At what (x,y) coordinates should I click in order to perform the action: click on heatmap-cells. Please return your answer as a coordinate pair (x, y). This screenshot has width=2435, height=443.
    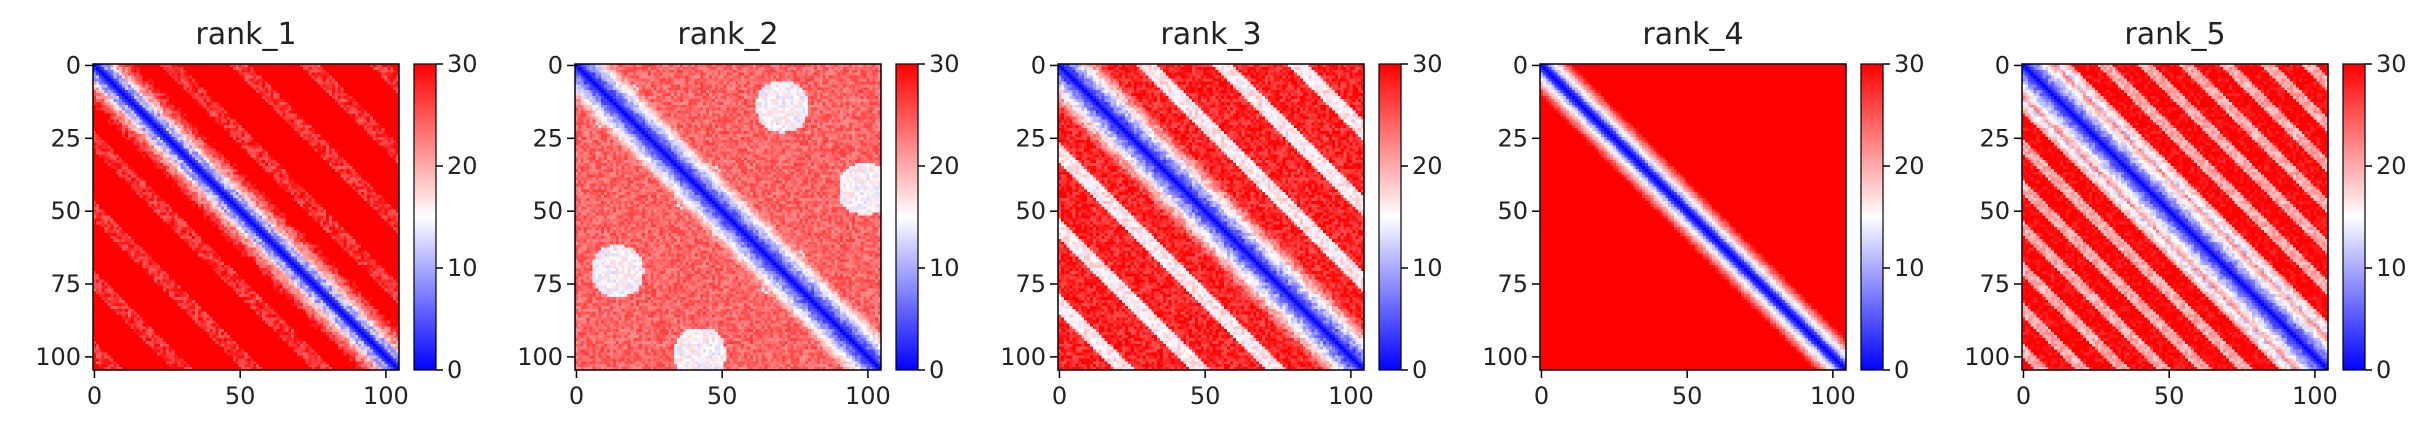
    Looking at the image, I should click on (246, 217).